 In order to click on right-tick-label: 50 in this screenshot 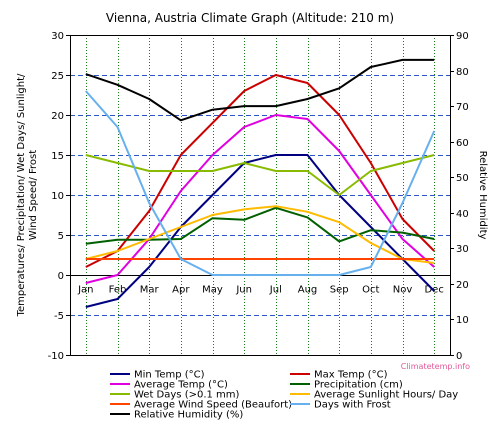, I will do `click(462, 178)`.